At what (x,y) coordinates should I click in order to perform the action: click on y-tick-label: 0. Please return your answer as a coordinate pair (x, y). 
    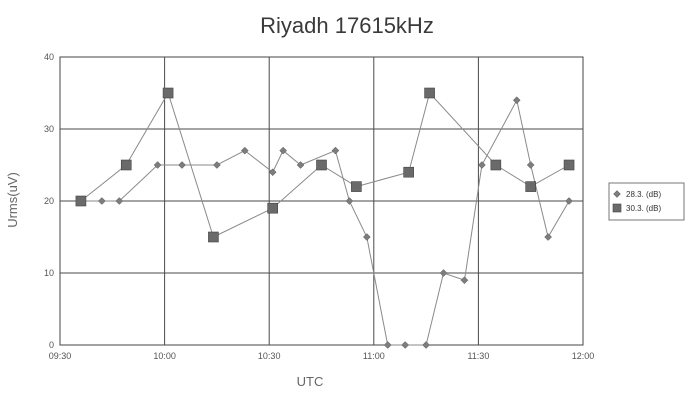
    Looking at the image, I should click on (51, 345).